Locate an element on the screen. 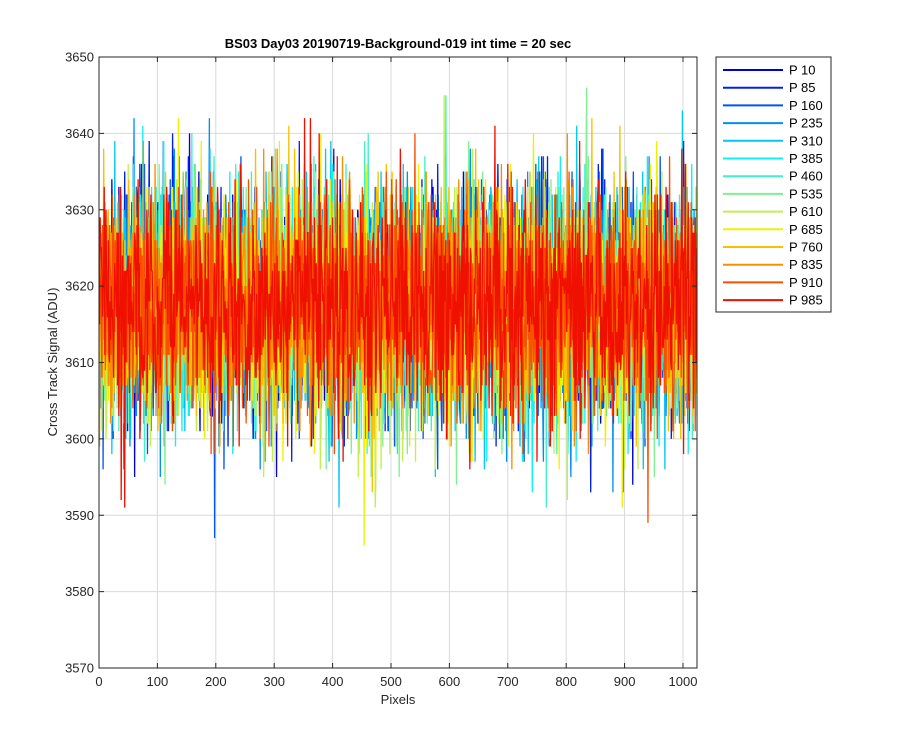  y-tick-label: 3600 is located at coordinates (79, 438).